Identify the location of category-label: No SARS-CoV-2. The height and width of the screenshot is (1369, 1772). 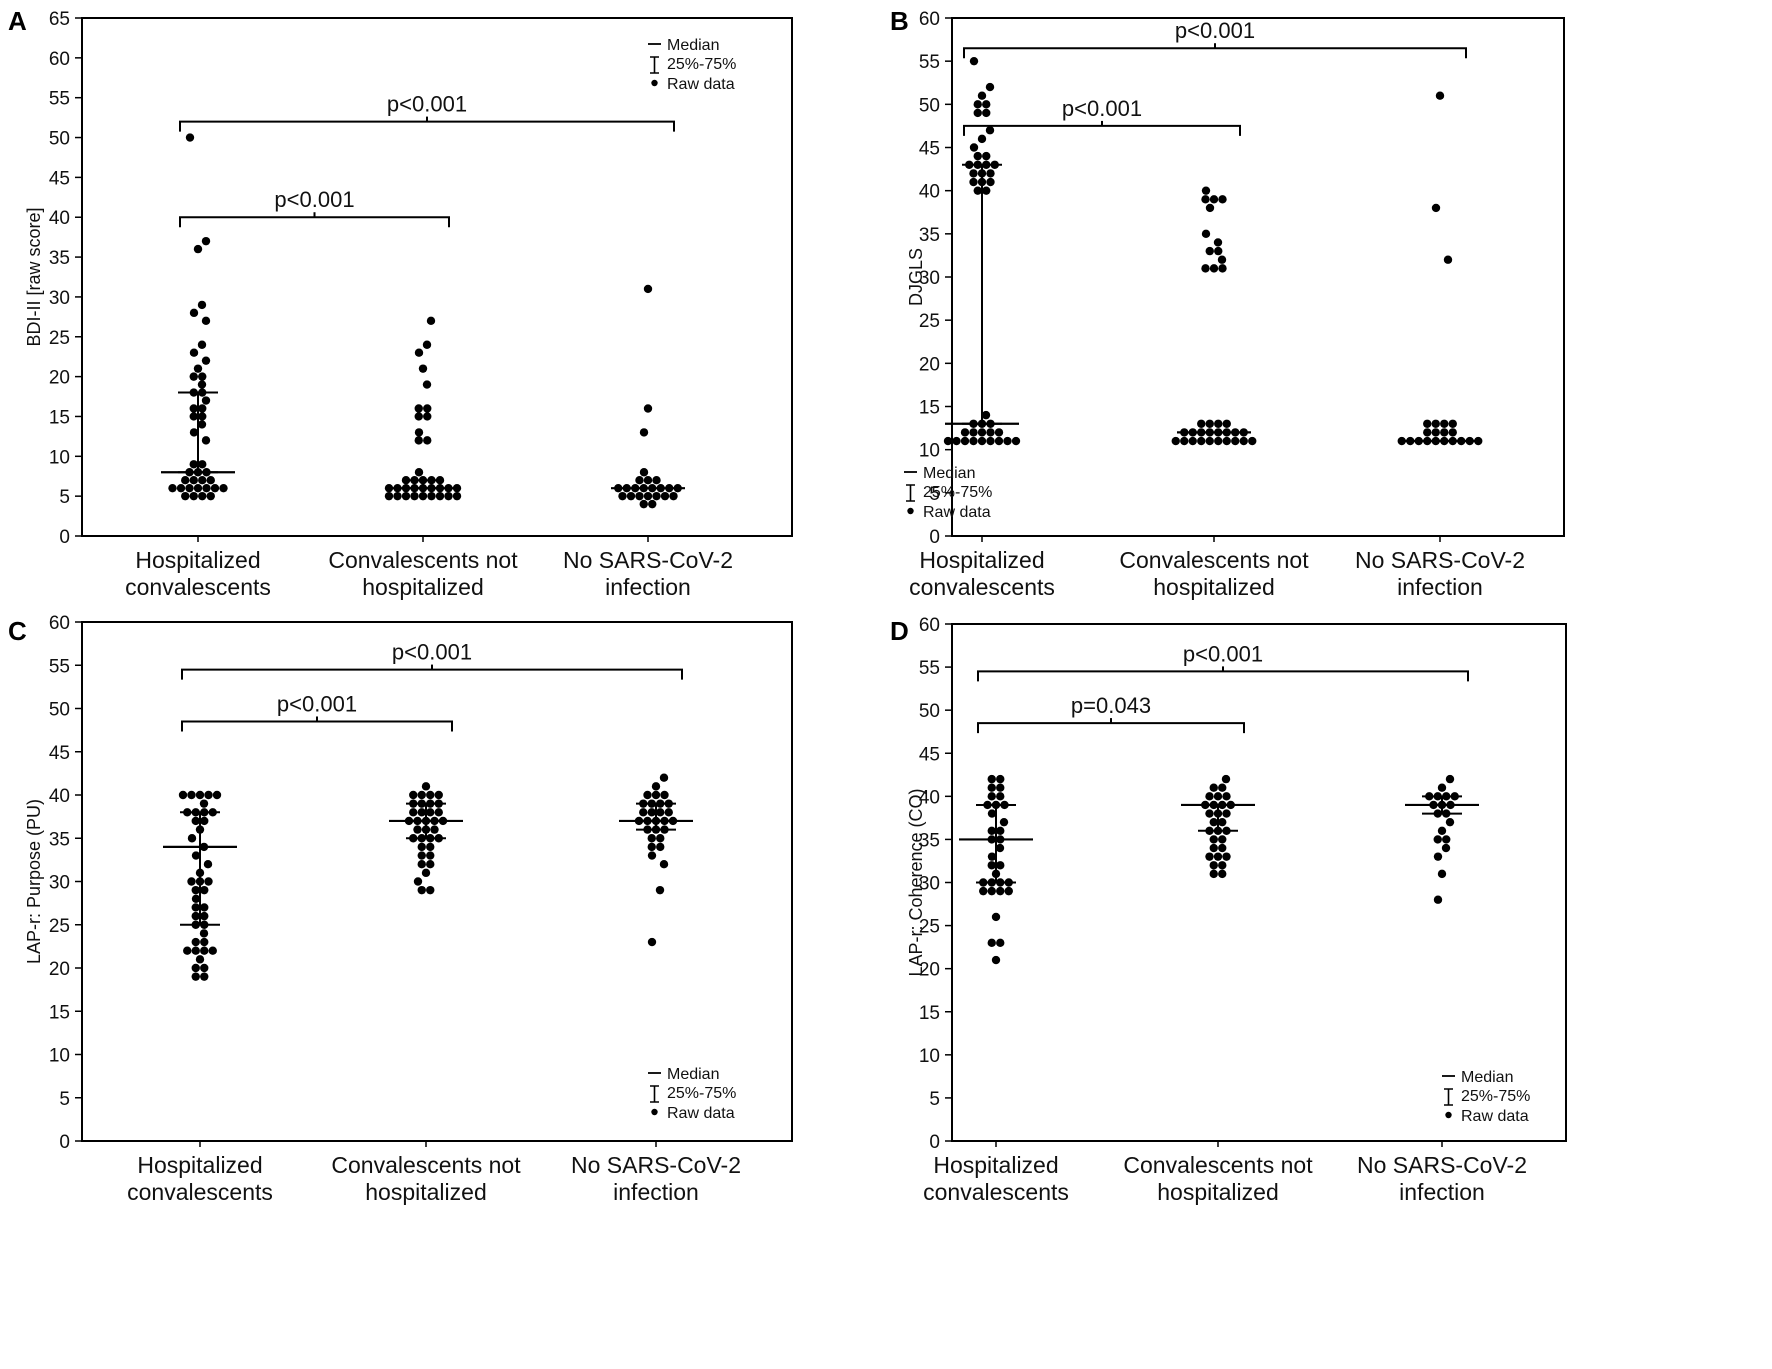
(1442, 1165).